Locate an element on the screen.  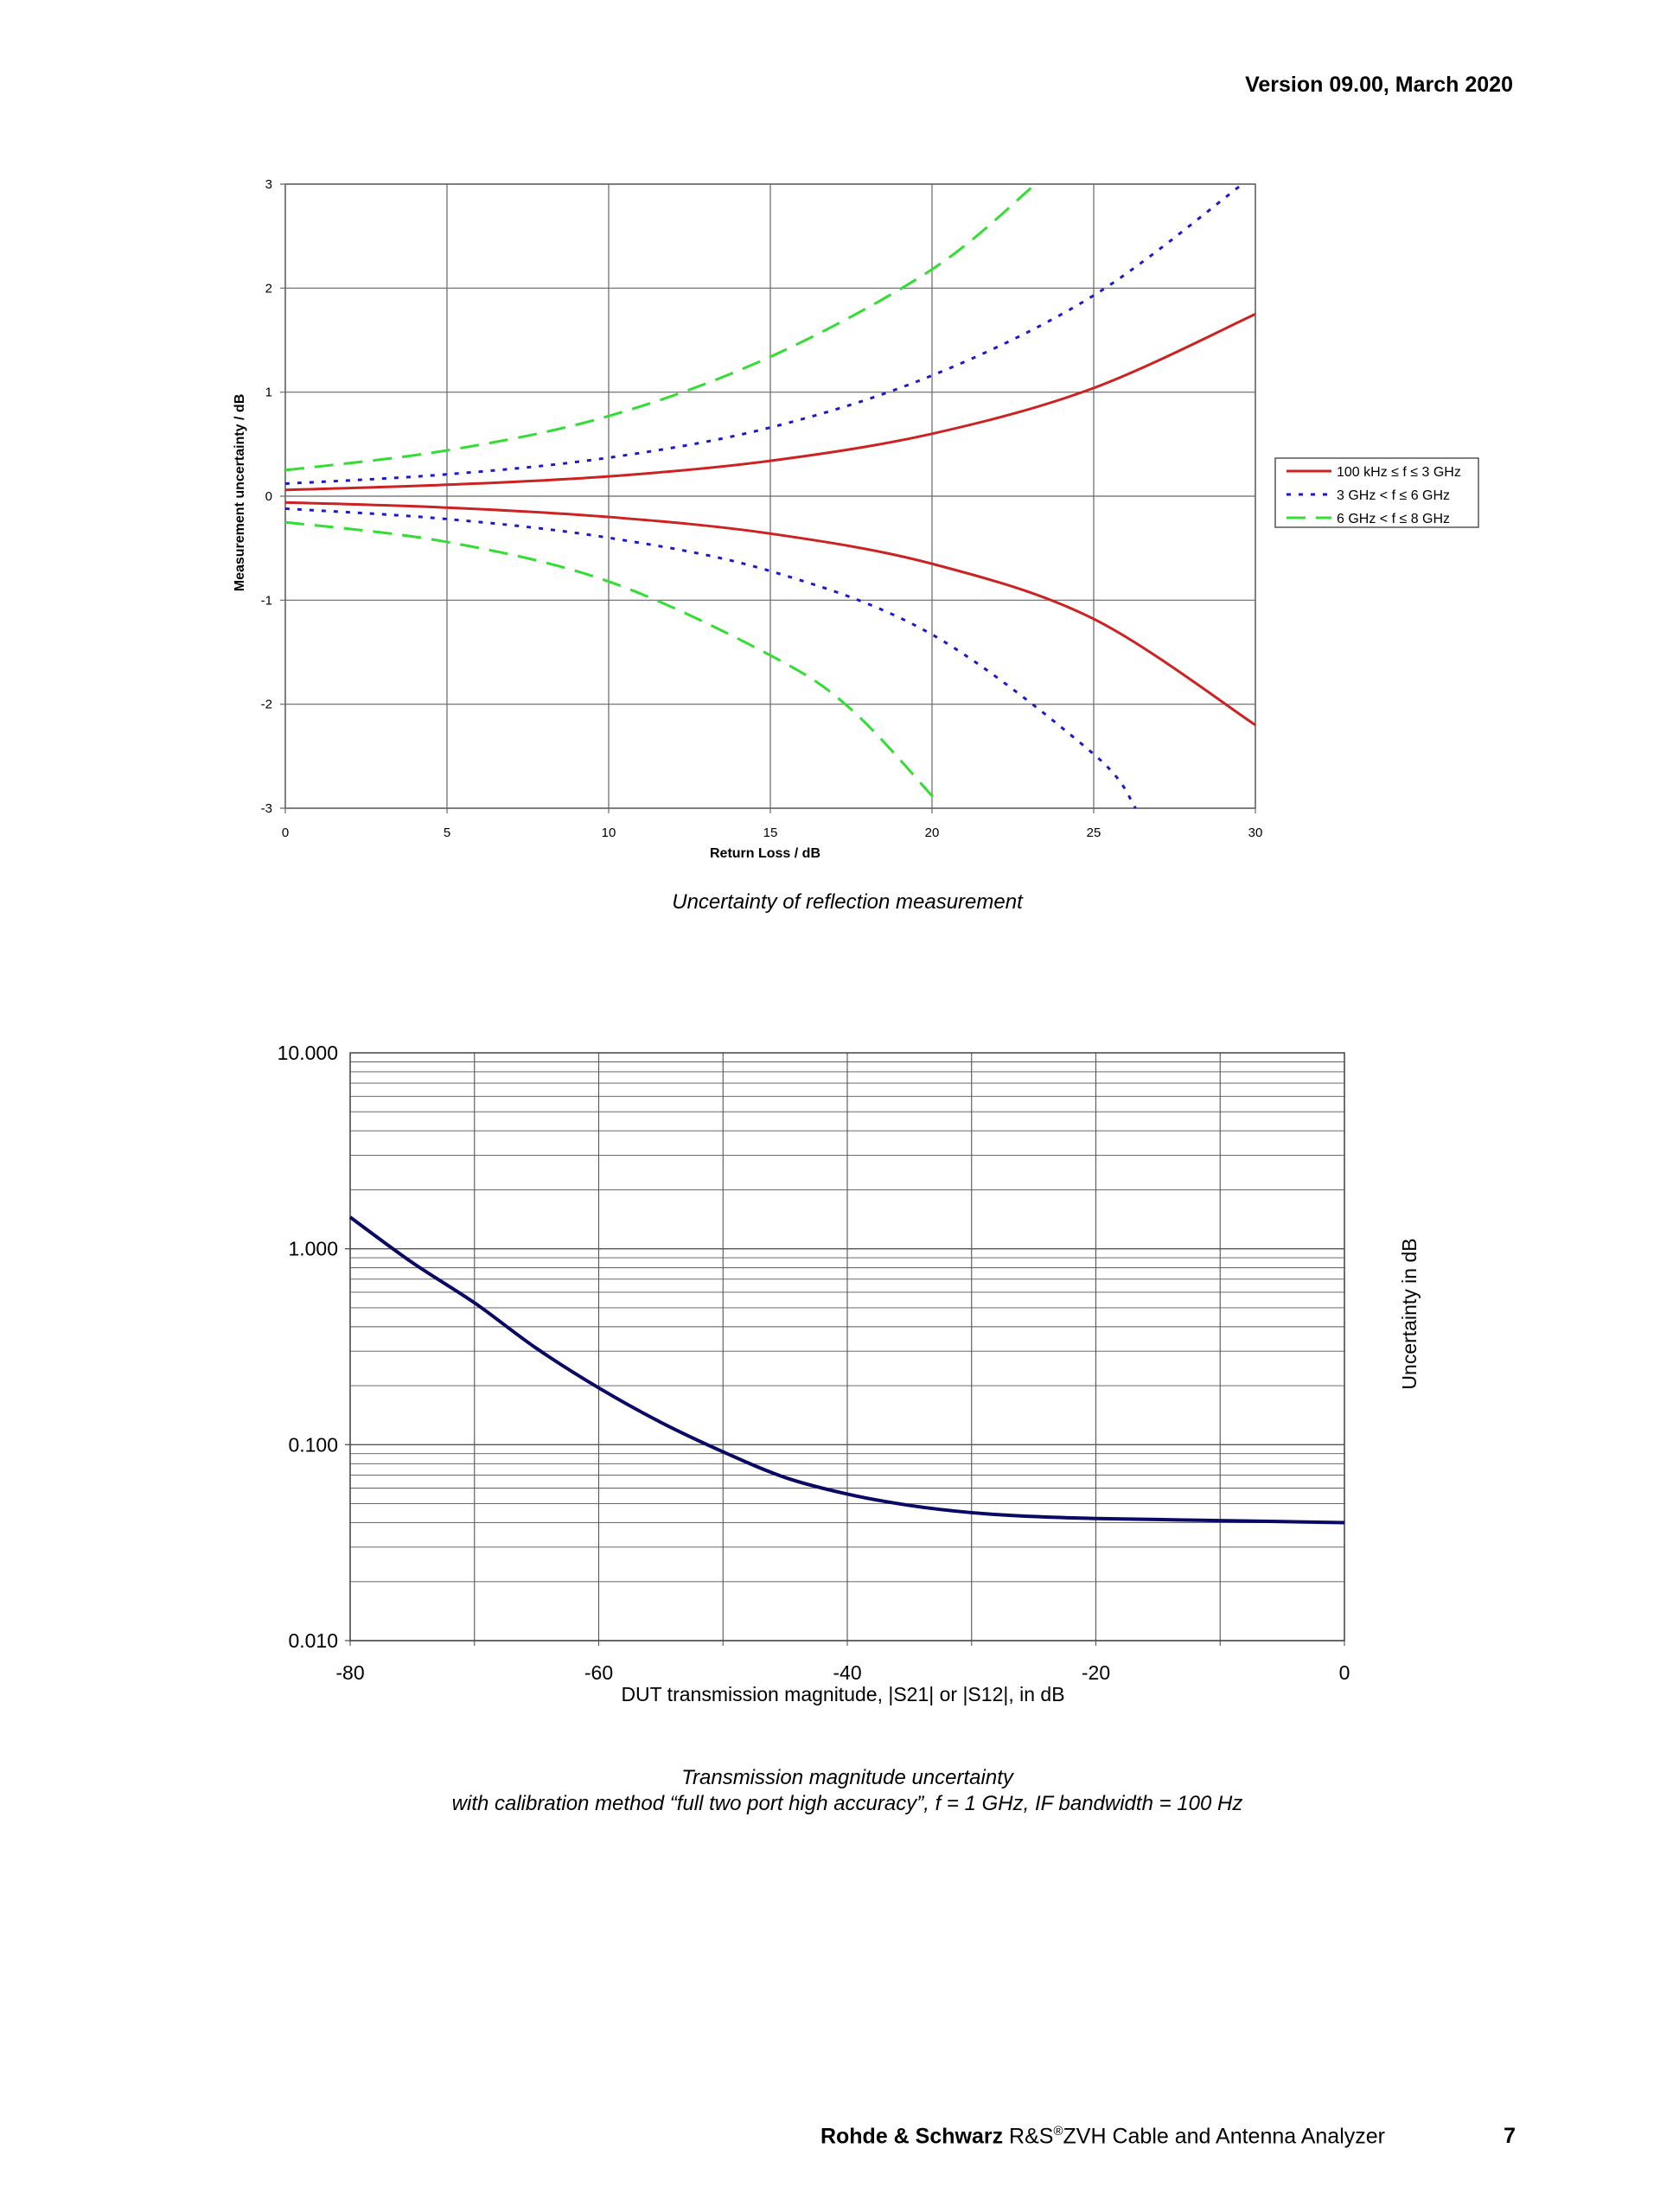
footer-product-suffix: ZVH Cable and Antenna Analyzer is located at coordinates (1224, 2136).